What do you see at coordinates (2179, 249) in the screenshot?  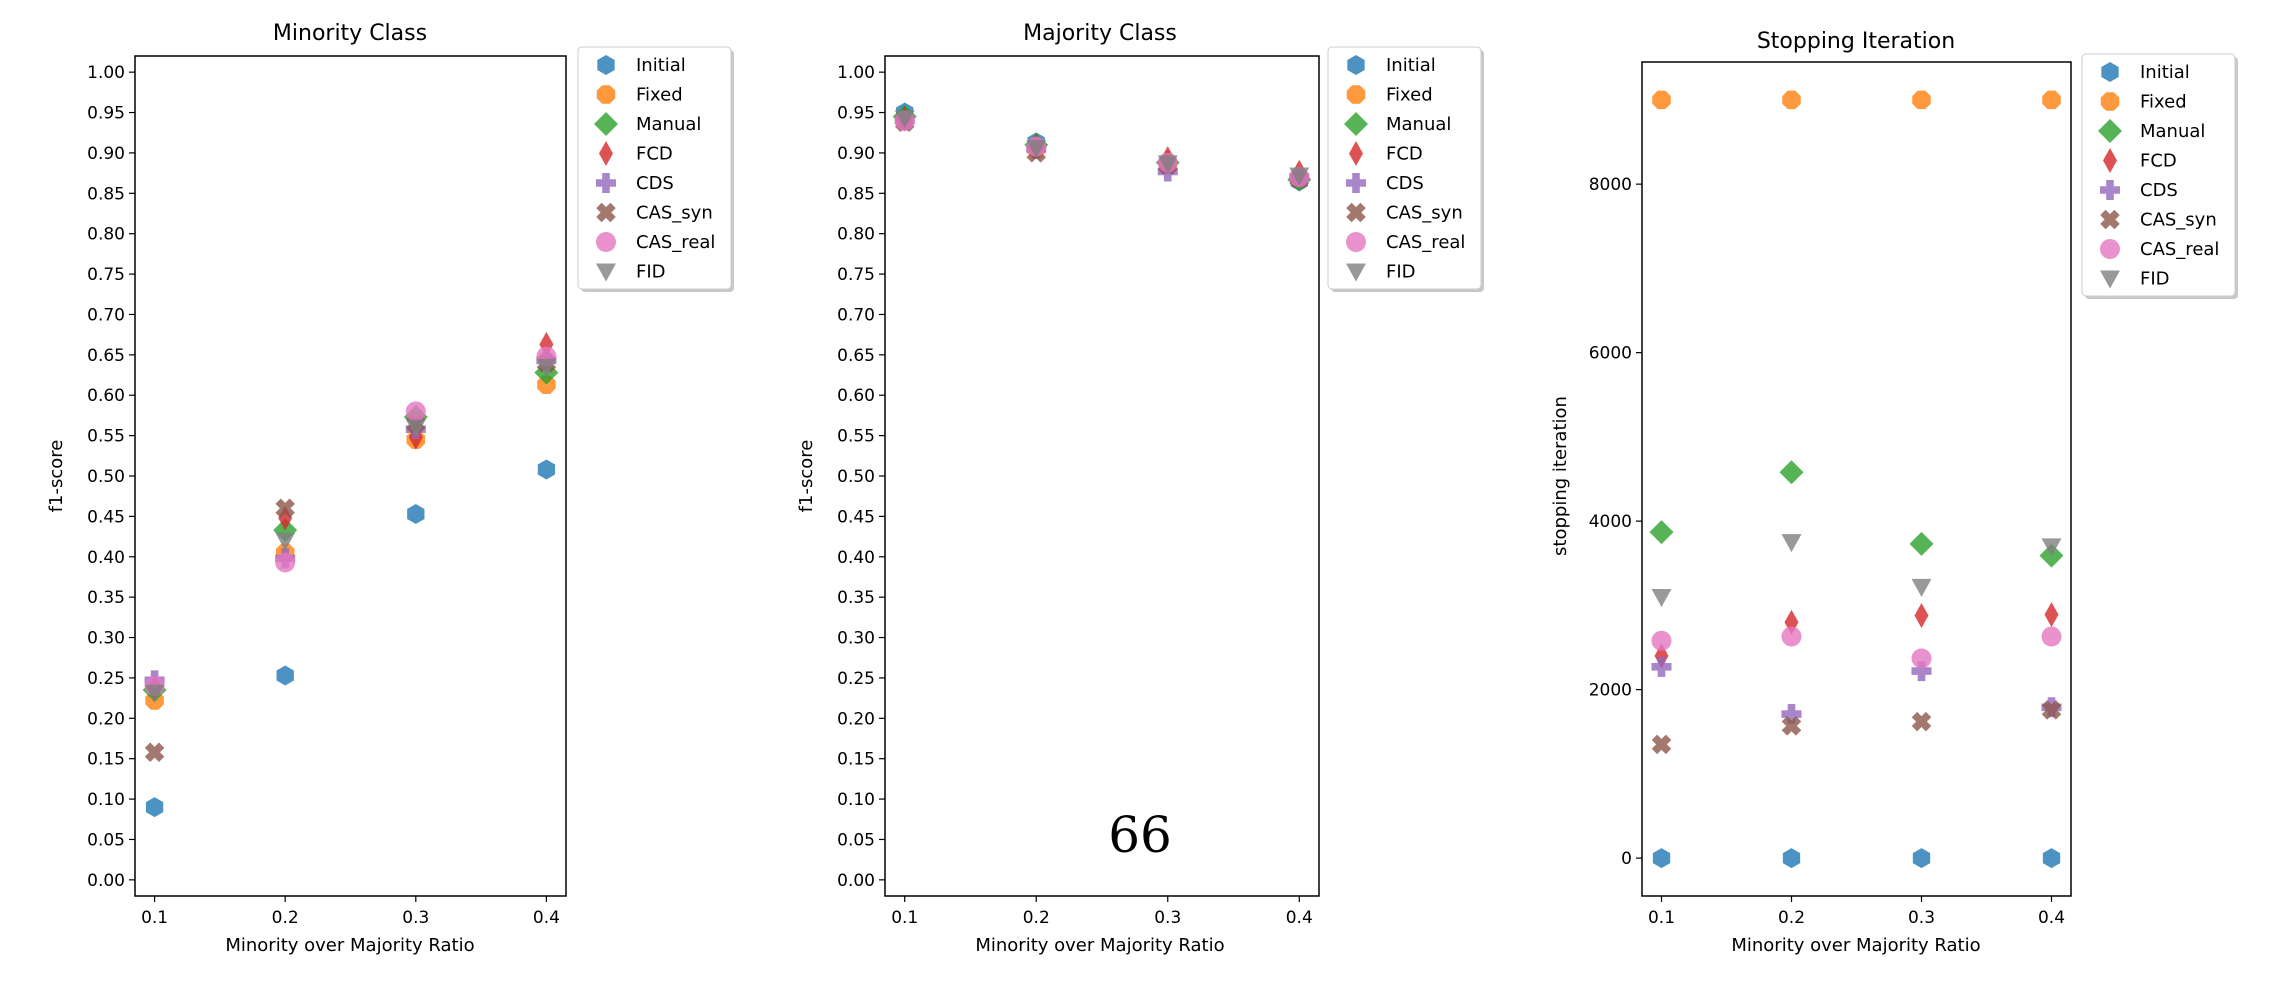 I see `legend-label: CAS_real` at bounding box center [2179, 249].